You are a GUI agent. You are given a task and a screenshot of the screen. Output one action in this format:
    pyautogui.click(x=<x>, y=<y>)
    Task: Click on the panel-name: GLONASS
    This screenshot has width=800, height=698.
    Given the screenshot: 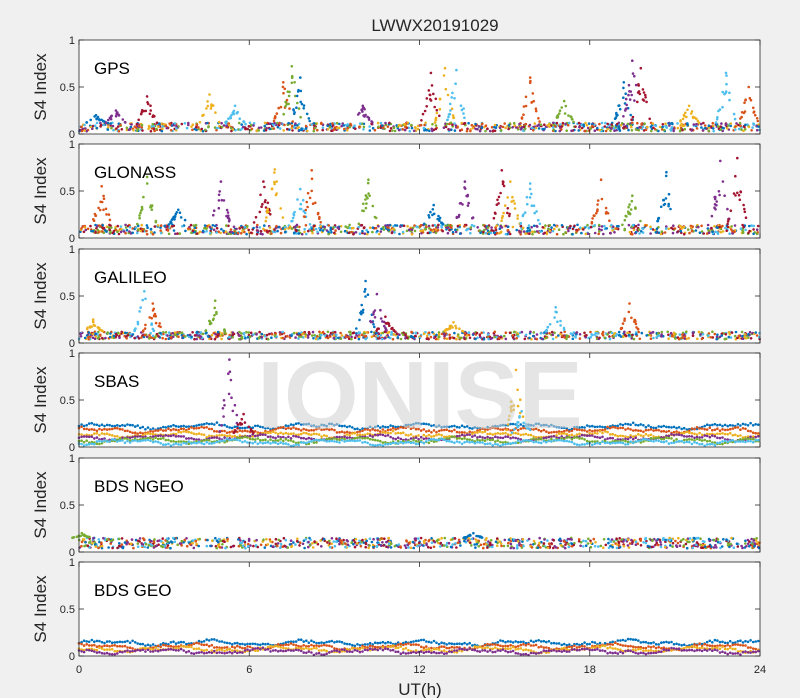 What is the action you would take?
    pyautogui.click(x=135, y=172)
    